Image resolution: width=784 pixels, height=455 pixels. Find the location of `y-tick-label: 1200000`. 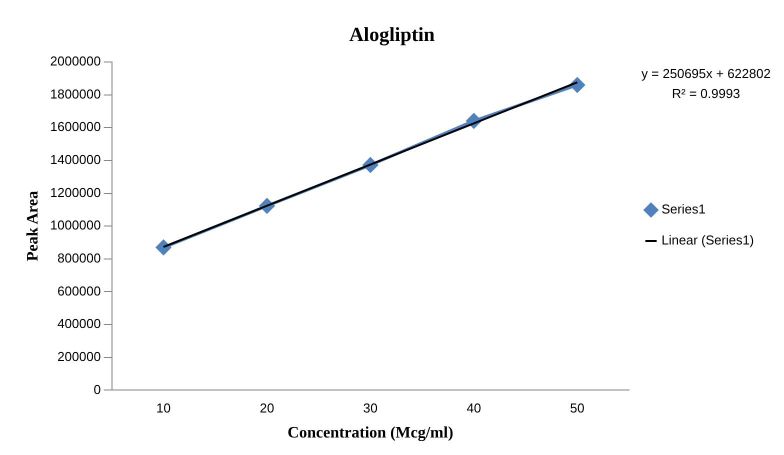

y-tick-label: 1200000 is located at coordinates (75, 192).